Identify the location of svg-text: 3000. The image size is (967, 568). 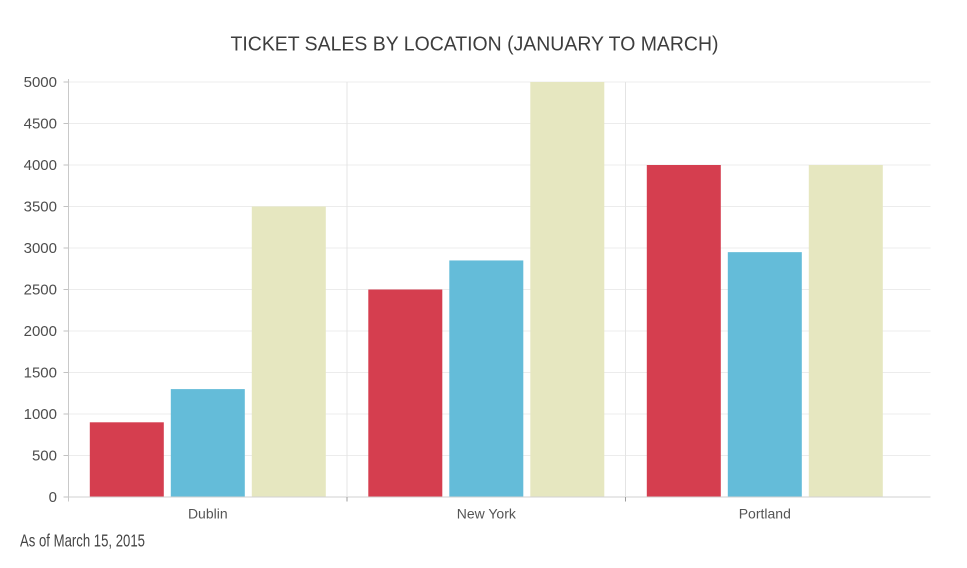
(40, 248).